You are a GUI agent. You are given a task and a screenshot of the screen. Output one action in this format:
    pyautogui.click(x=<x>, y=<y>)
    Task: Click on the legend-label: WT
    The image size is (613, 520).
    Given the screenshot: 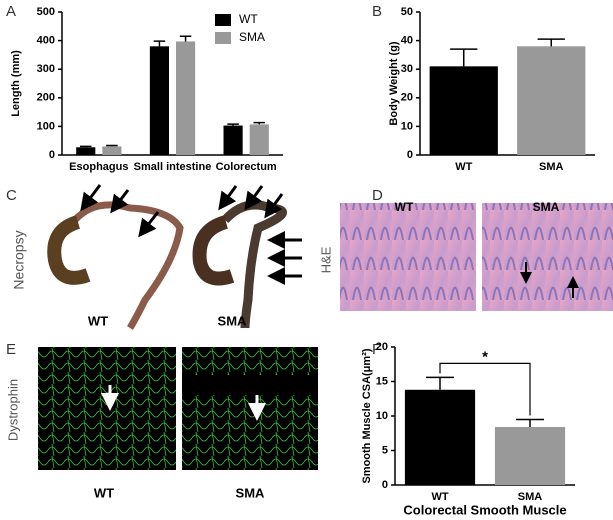 What is the action you would take?
    pyautogui.click(x=248, y=19)
    